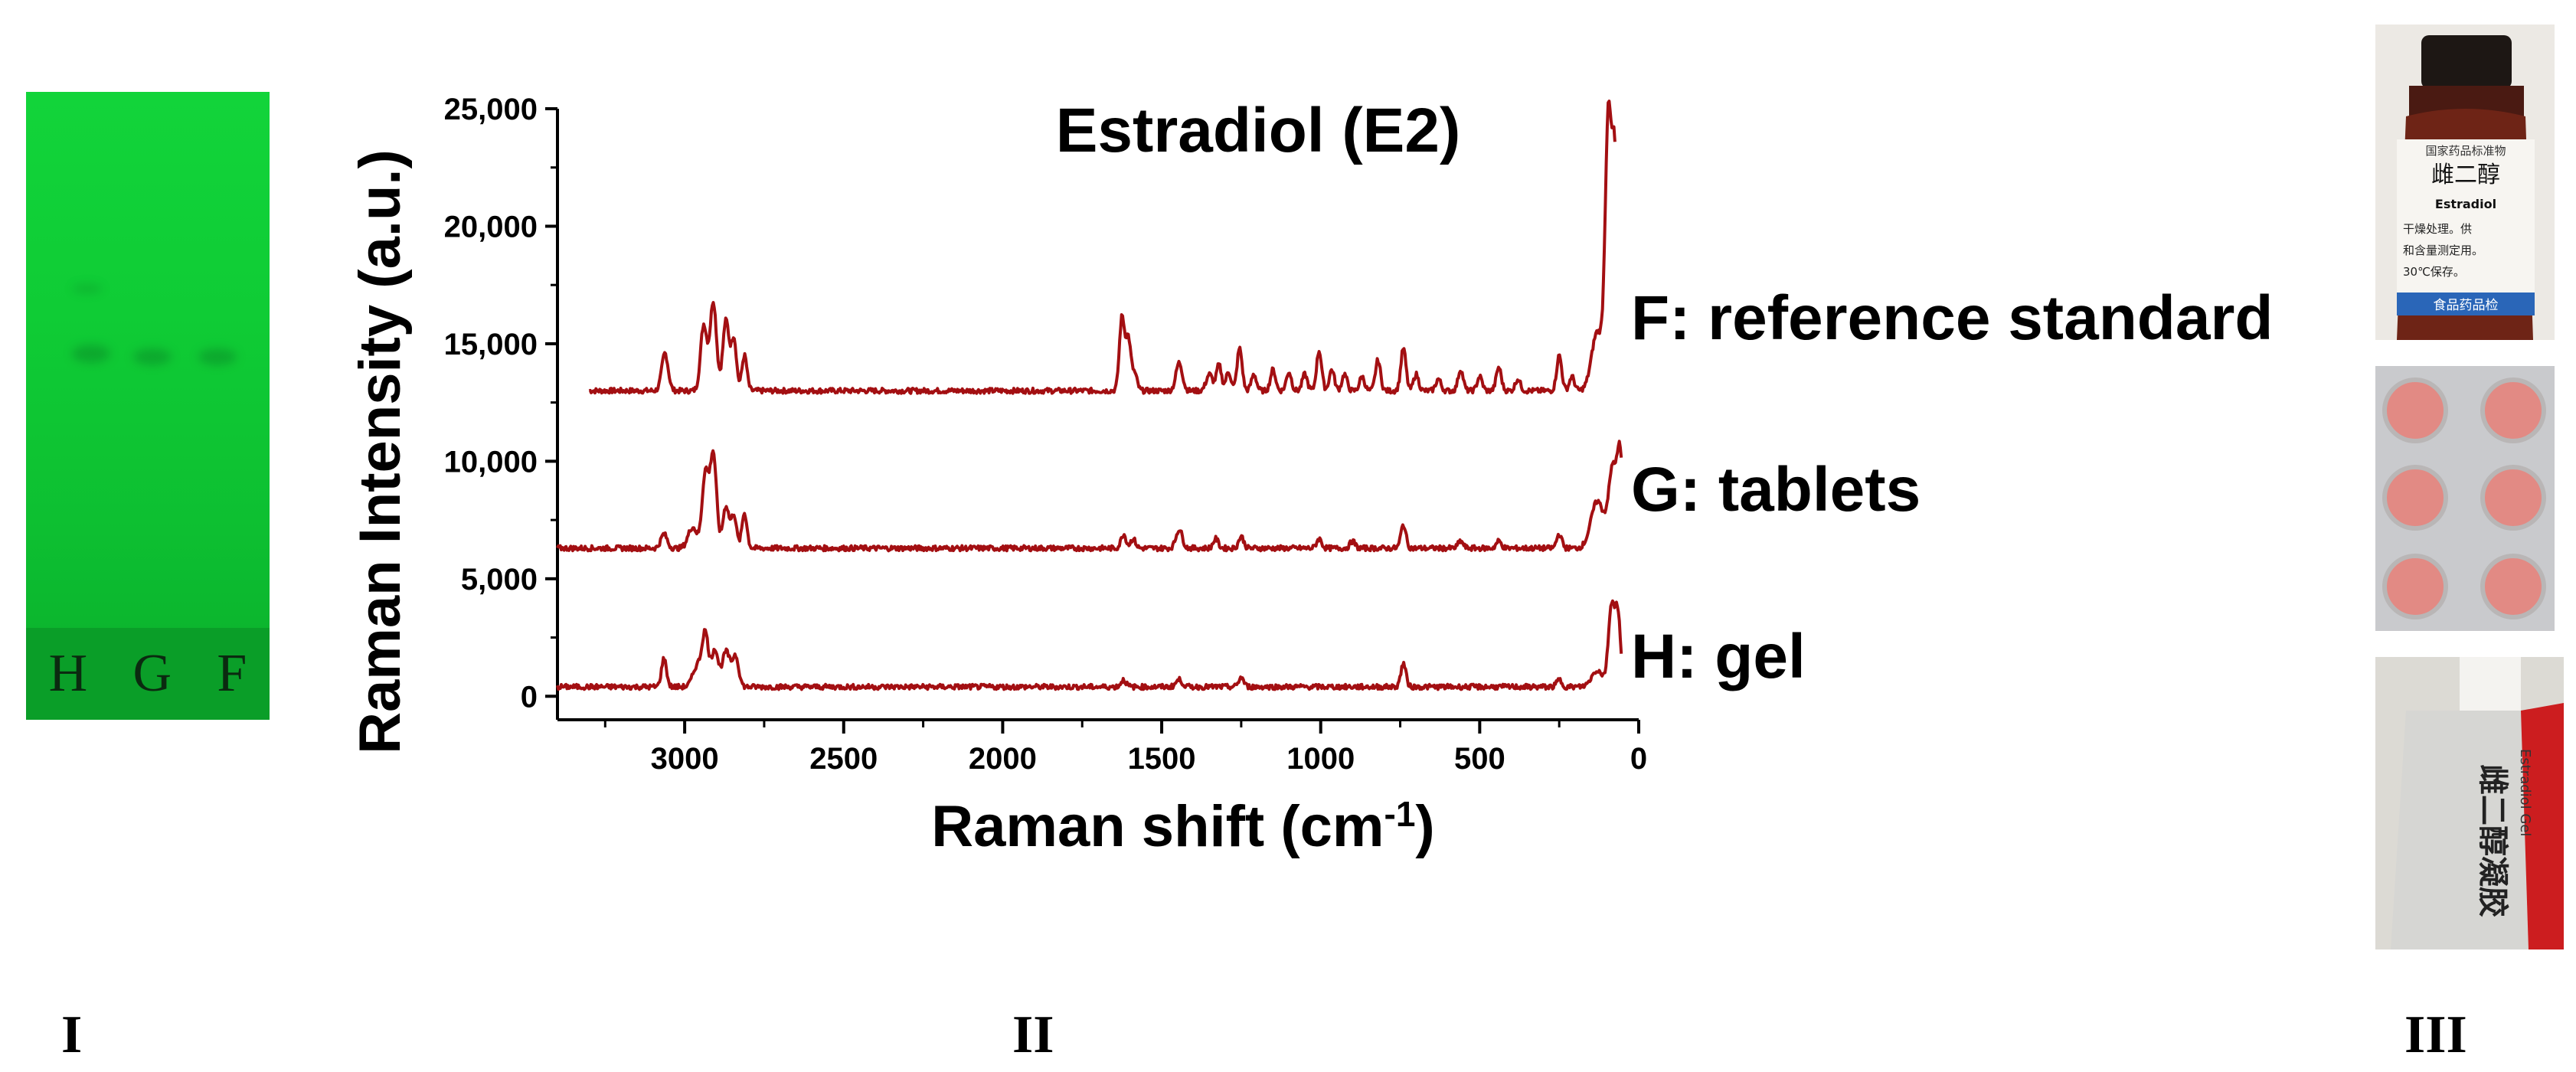 This screenshot has height=1072, width=2576. What do you see at coordinates (1157, 827) in the screenshot?
I see `x-axis-title-main: Raman shift (cm` at bounding box center [1157, 827].